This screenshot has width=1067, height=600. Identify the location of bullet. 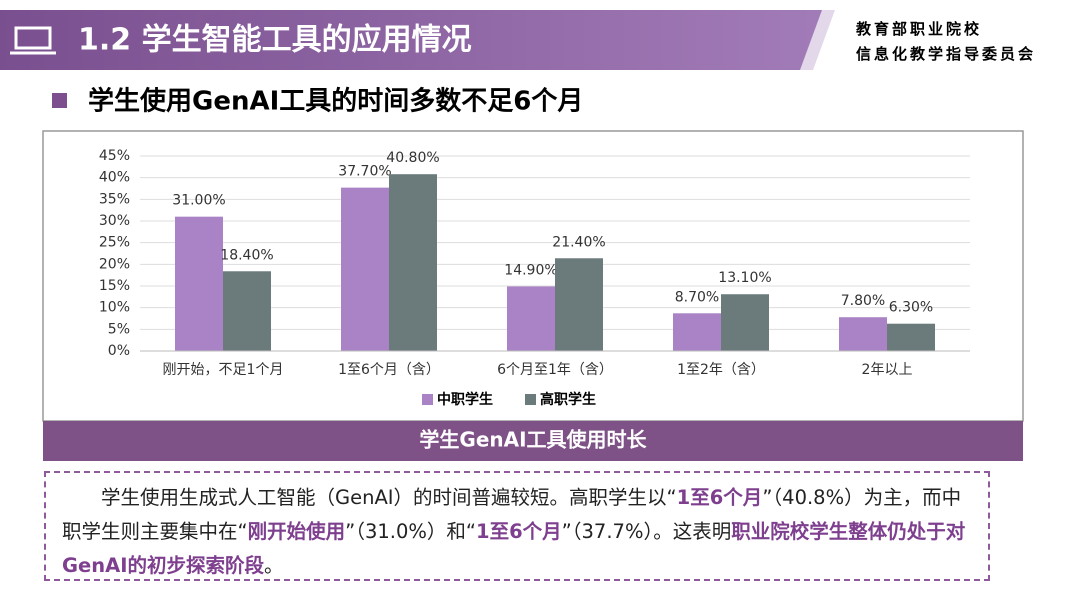
(59, 100).